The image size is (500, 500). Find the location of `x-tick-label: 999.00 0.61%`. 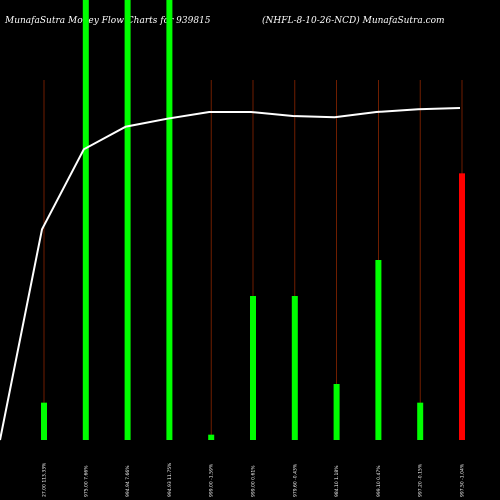

x-tick-label: 999.00 0.61% is located at coordinates (254, 481).